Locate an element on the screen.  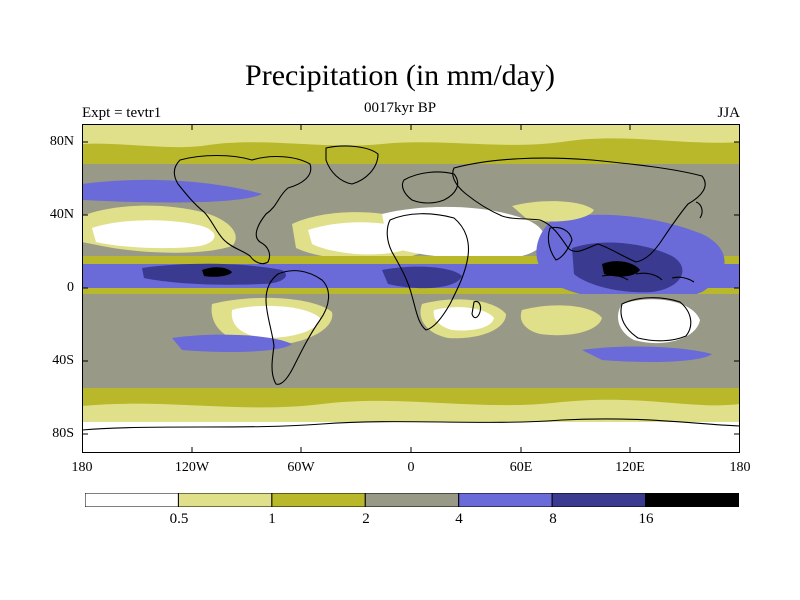
north-america-coast is located at coordinates (242, 210).